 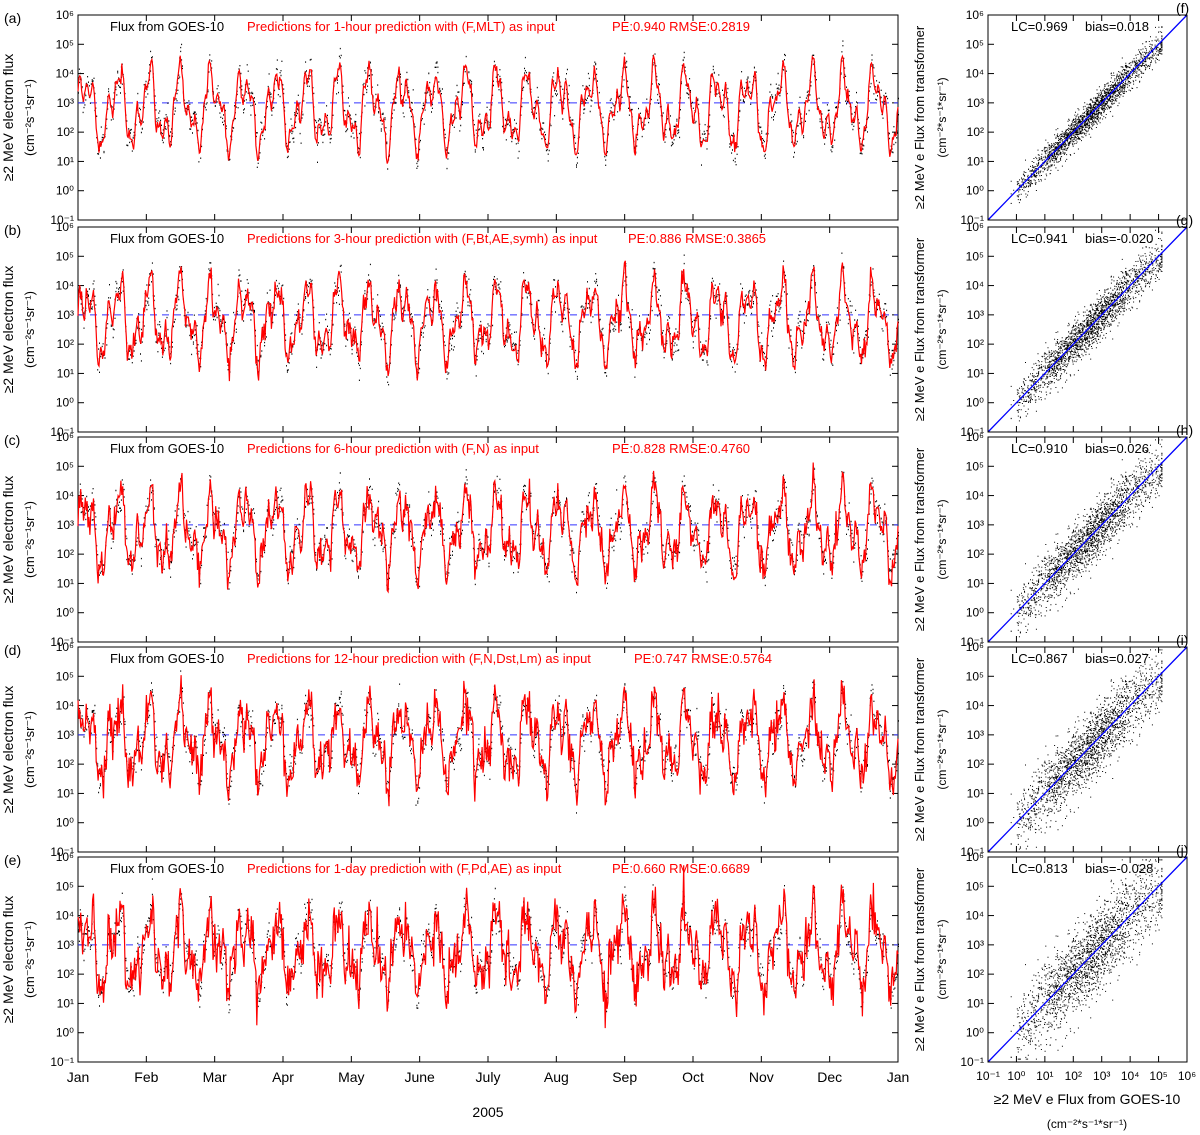 What do you see at coordinates (1182, 8) in the screenshot?
I see `panel-label: (f)` at bounding box center [1182, 8].